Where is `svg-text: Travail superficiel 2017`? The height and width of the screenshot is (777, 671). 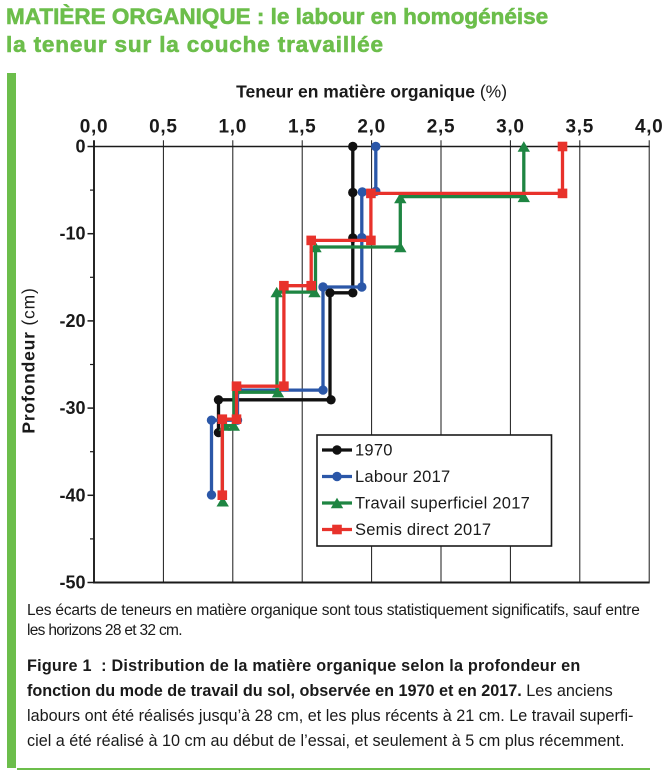
svg-text: Travail superficiel 2017 is located at coordinates (442, 504).